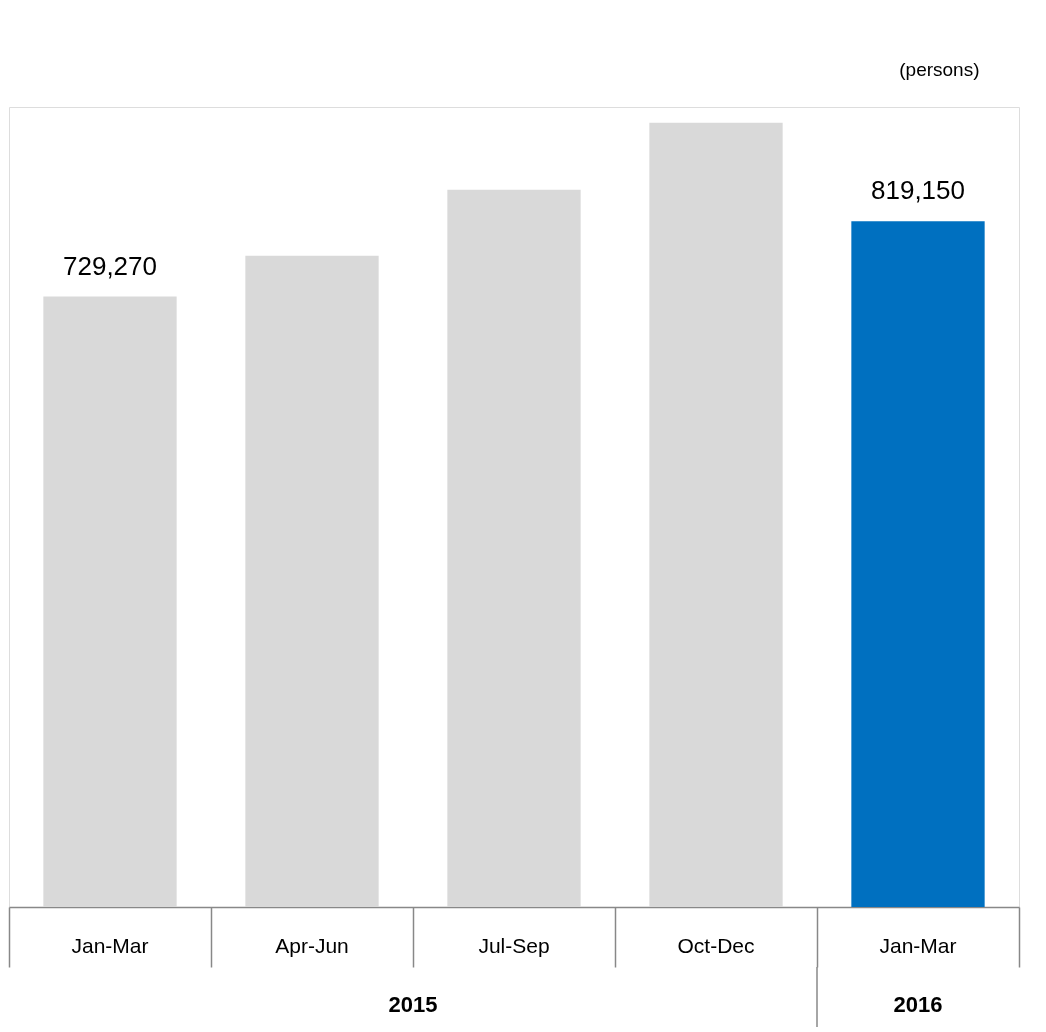 This screenshot has height=1032, width=1046. I want to click on data-label: 819,150, so click(918, 190).